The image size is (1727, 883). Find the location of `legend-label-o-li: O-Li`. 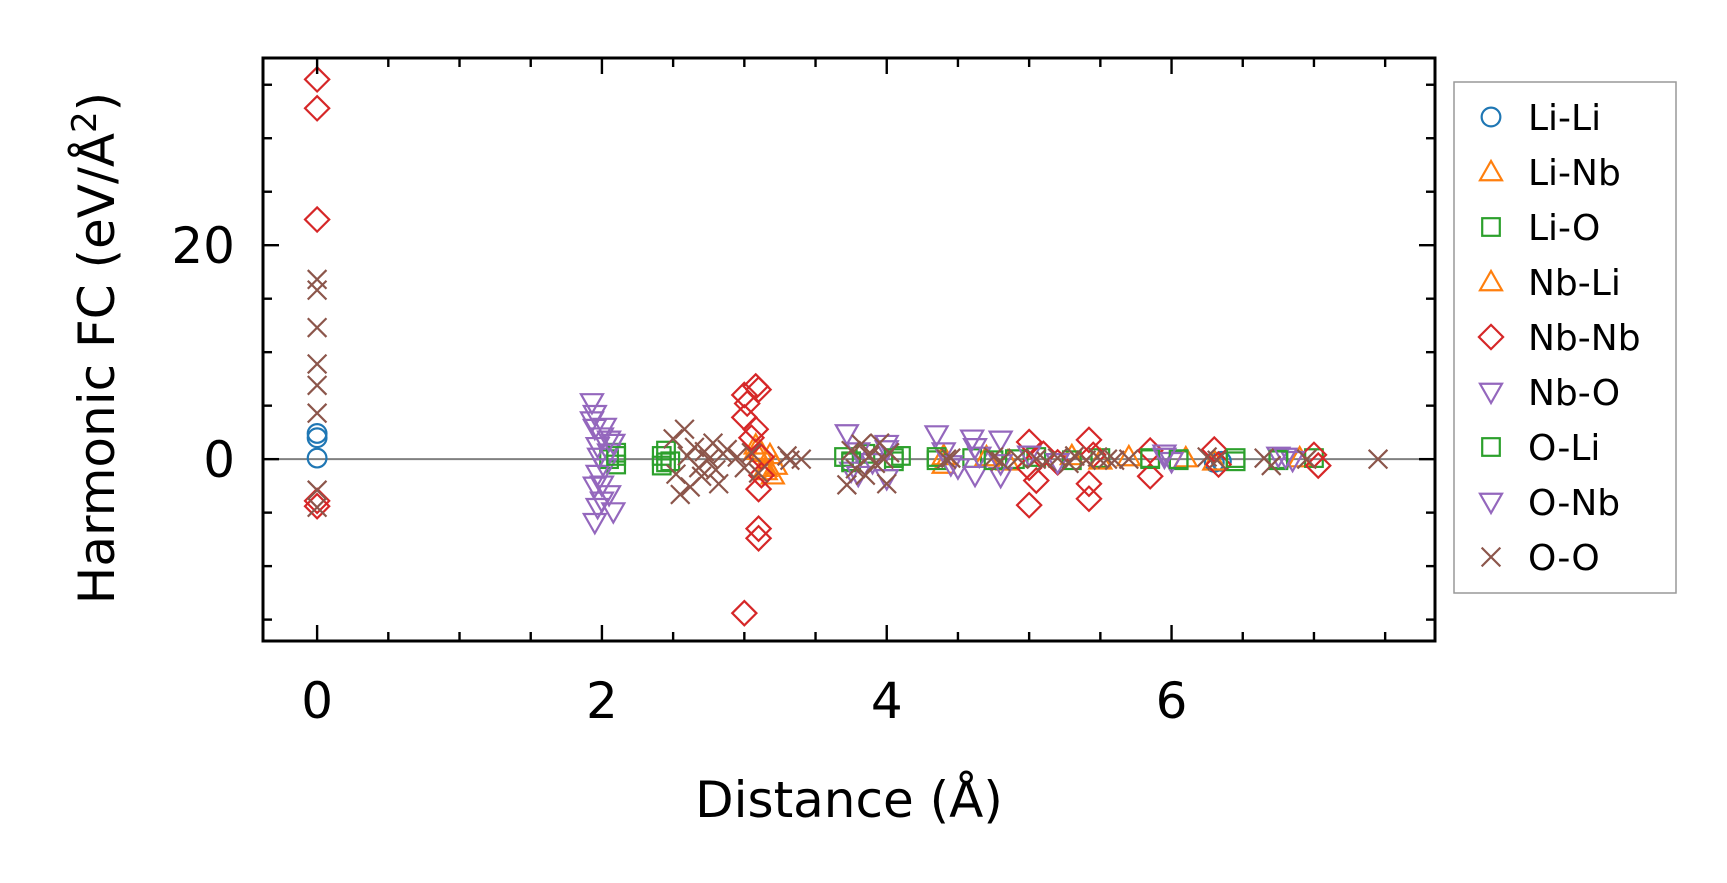

legend-label-o-li: O-Li is located at coordinates (1564, 448).